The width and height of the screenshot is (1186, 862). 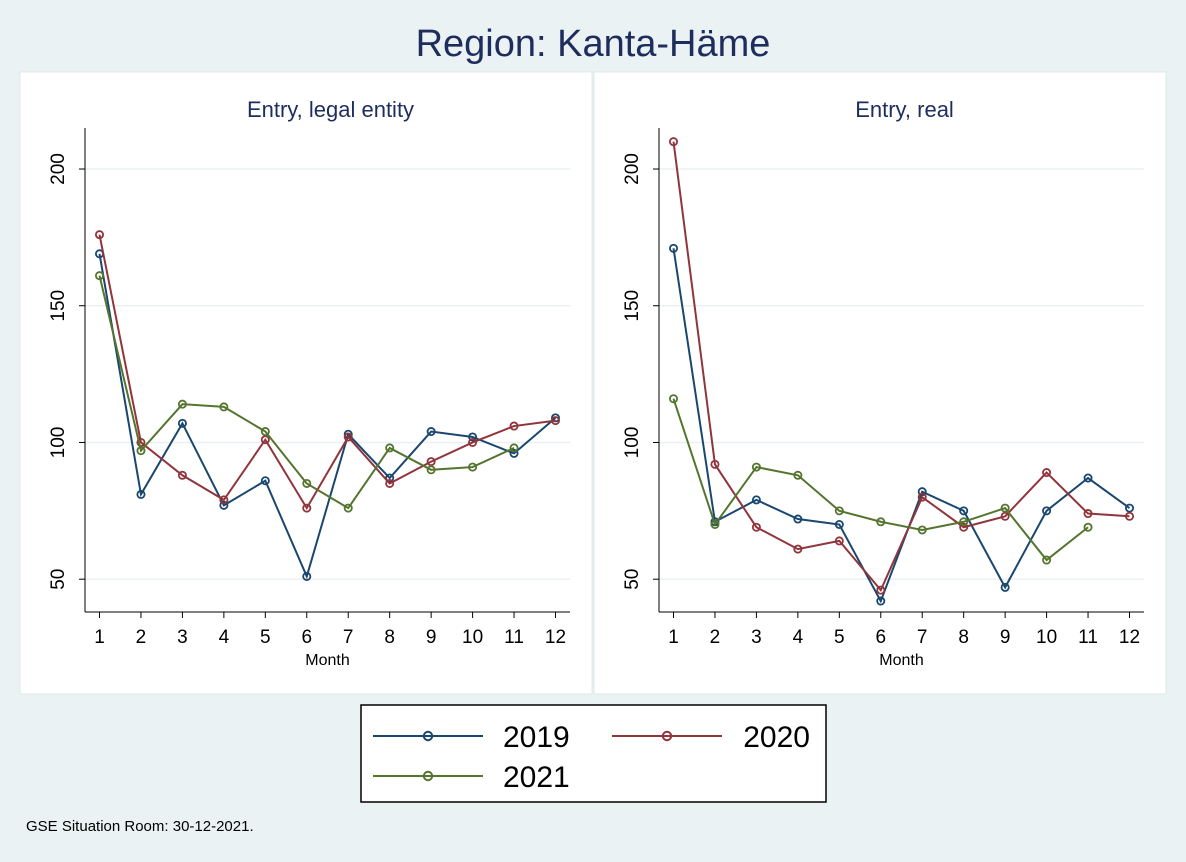 I want to click on y-tick-label: 150, so click(x=58, y=306).